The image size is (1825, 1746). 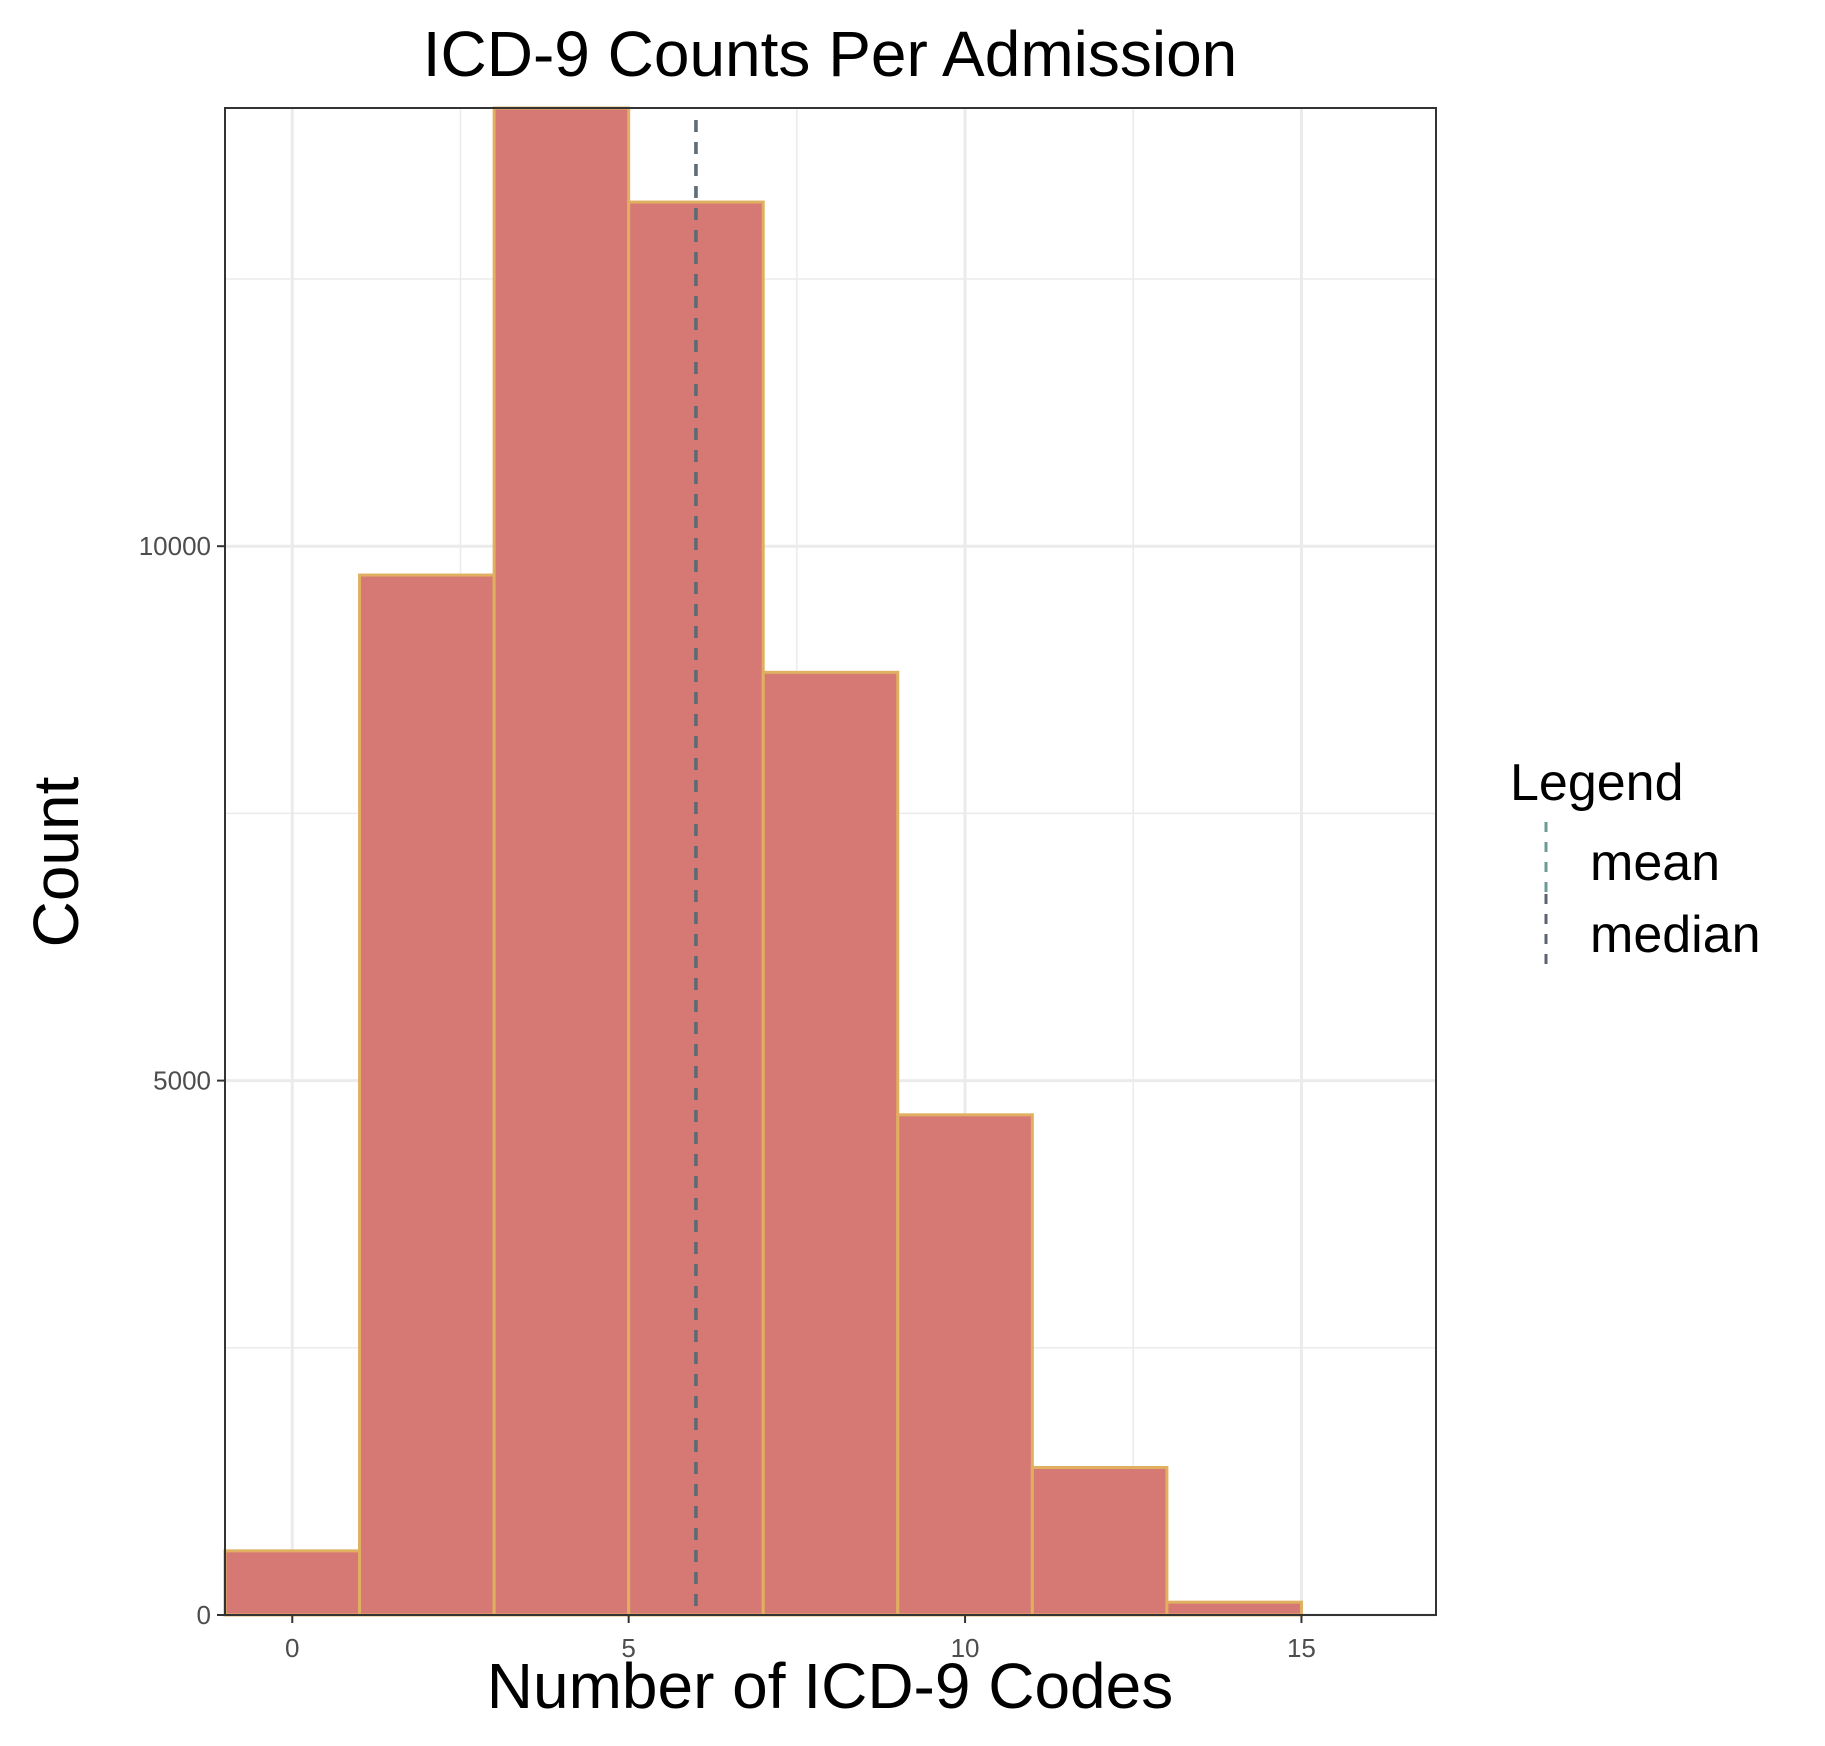 I want to click on x-axis-title: Number of ICD-9 Codes, so click(x=830, y=1686).